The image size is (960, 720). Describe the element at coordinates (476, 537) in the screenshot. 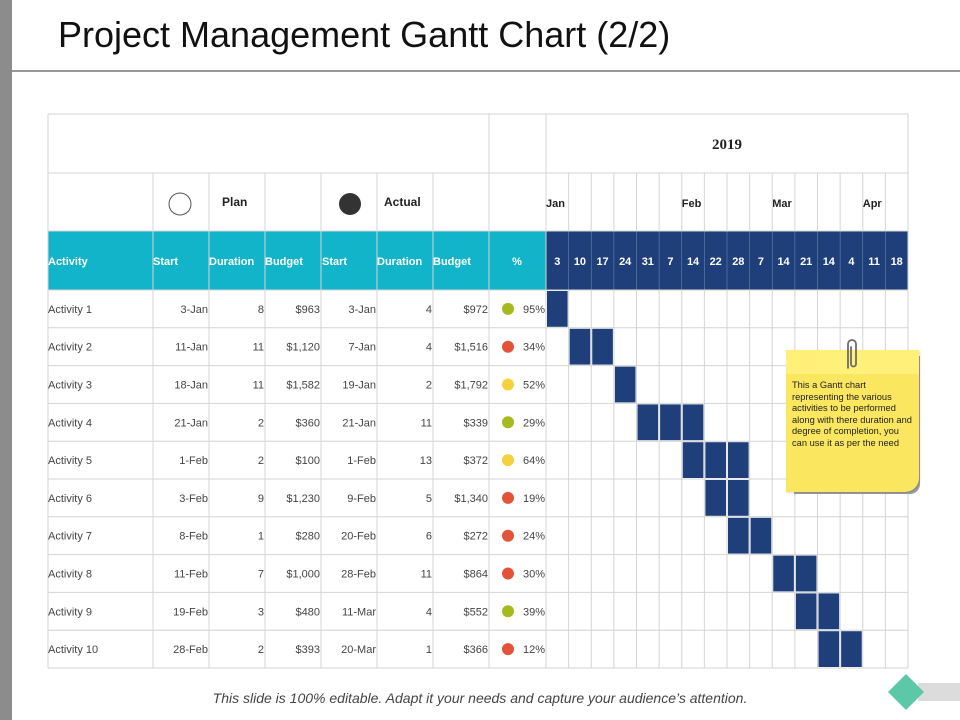

I see `actual-budget: $272` at that location.